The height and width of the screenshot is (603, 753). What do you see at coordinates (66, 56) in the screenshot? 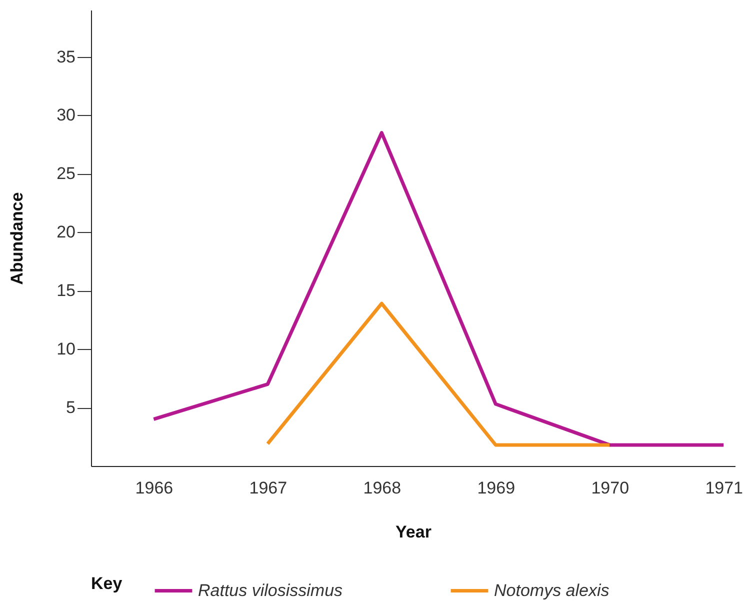
I see `y-tick-label: 35` at bounding box center [66, 56].